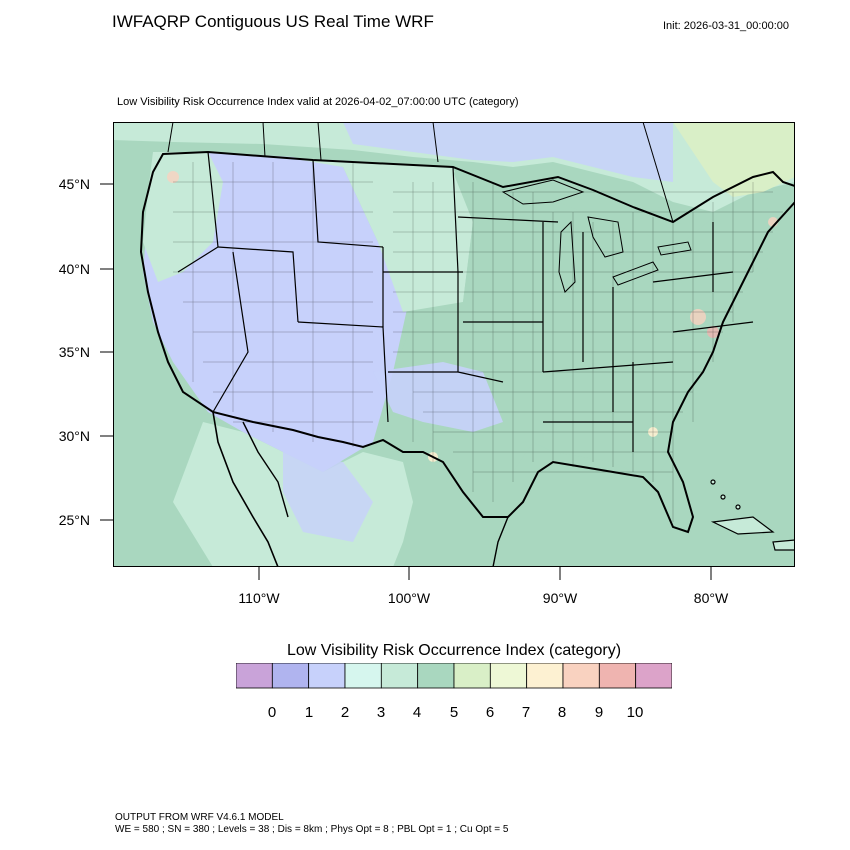 This screenshot has height=850, width=850. Describe the element at coordinates (490, 712) in the screenshot. I see `colorbar-label: 6` at that location.